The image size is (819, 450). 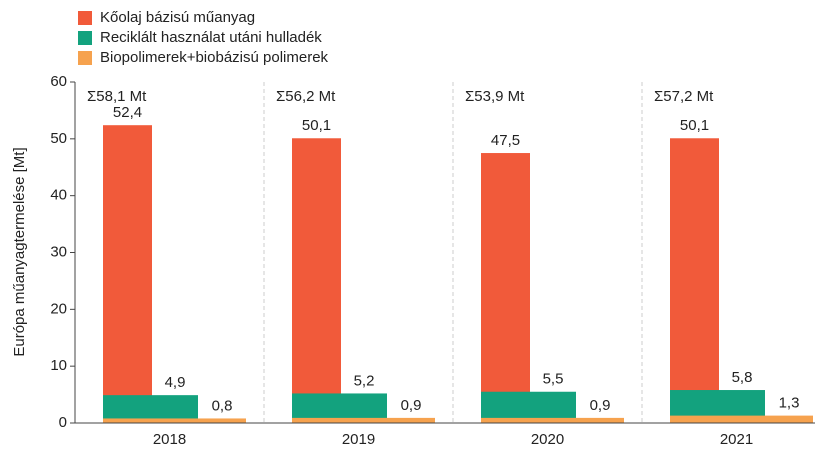 What do you see at coordinates (175, 382) in the screenshot?
I see `data-label: 4,9` at bounding box center [175, 382].